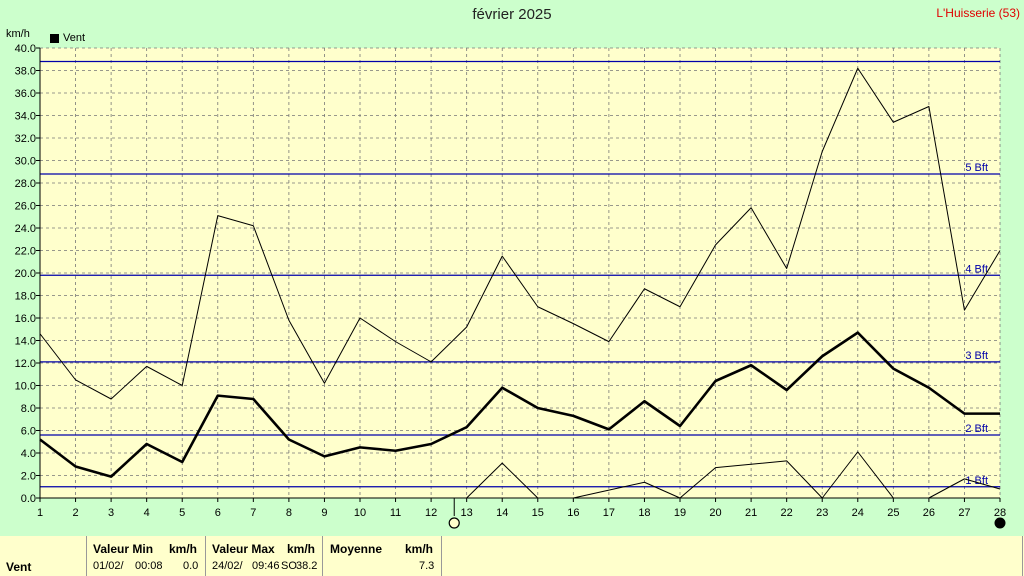 The image size is (1024, 576). What do you see at coordinates (467, 513) in the screenshot?
I see `x-tick-label-13: 13` at bounding box center [467, 513].